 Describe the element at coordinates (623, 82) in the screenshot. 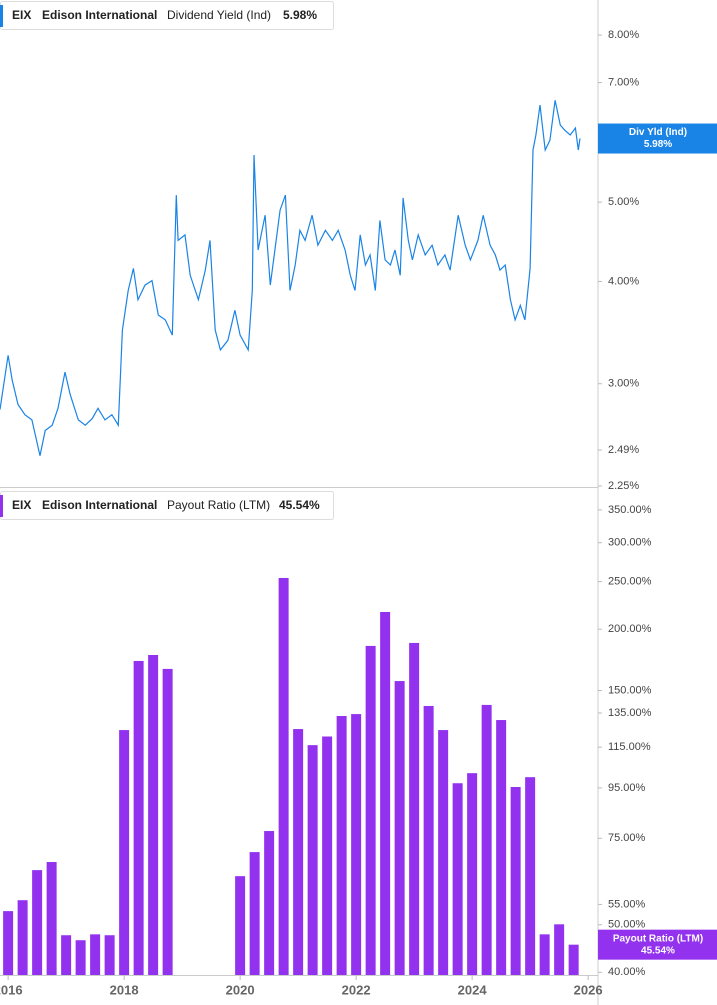

I see `y-tick-label: 7.00%` at that location.